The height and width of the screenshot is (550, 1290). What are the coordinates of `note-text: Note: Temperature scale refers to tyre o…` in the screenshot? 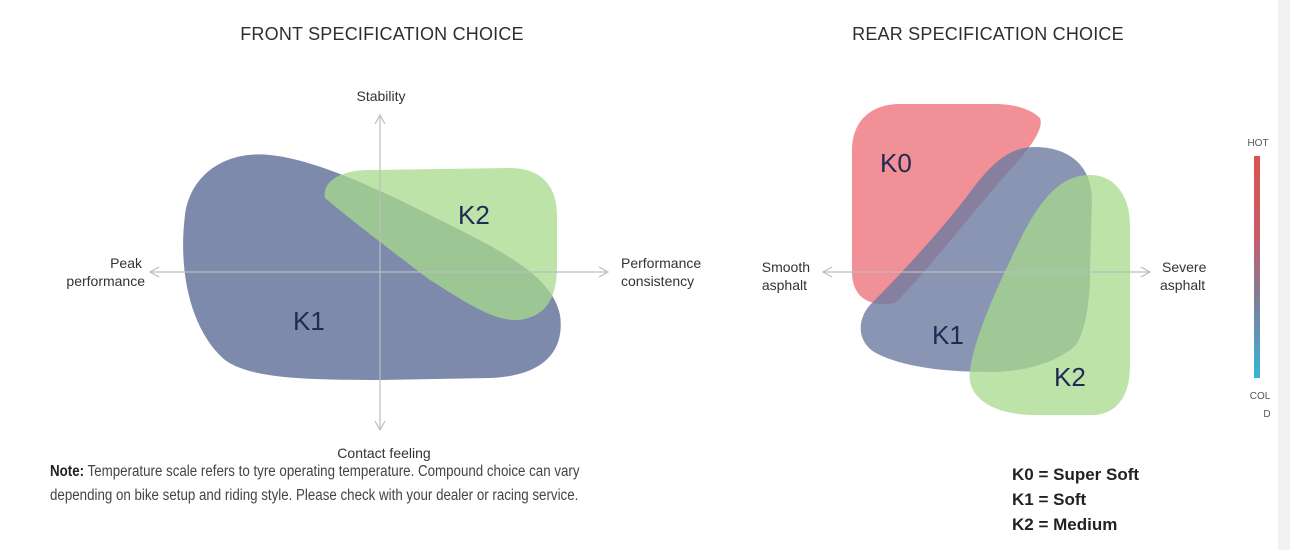 It's located at (351, 484).